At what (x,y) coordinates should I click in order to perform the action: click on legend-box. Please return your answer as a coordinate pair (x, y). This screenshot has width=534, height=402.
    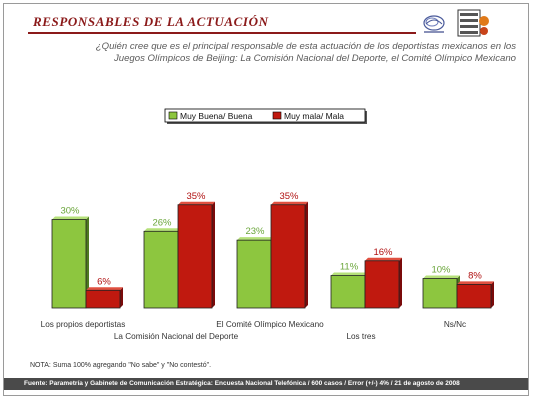
    Looking at the image, I should click on (265, 115).